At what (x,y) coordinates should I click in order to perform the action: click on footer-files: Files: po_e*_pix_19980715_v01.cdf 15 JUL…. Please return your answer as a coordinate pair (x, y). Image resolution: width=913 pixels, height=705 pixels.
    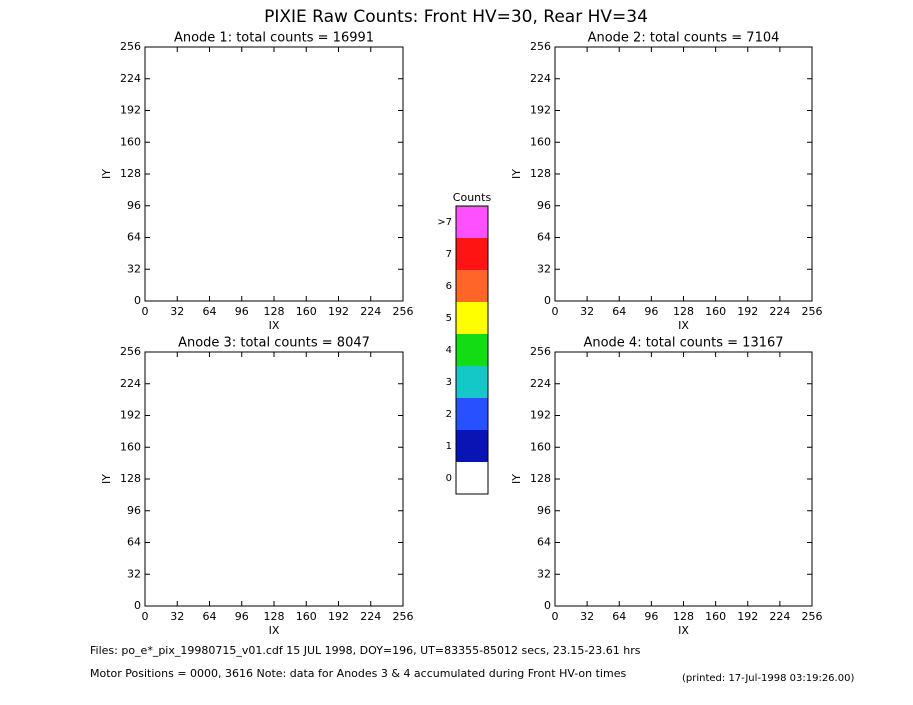
    Looking at the image, I should click on (365, 650).